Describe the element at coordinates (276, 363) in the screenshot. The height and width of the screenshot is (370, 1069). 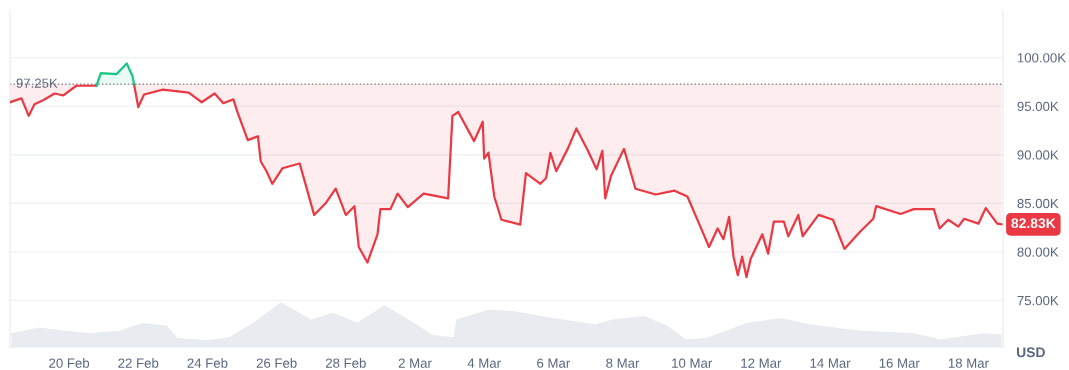
I see `x-tick-label: 26 Feb` at that location.